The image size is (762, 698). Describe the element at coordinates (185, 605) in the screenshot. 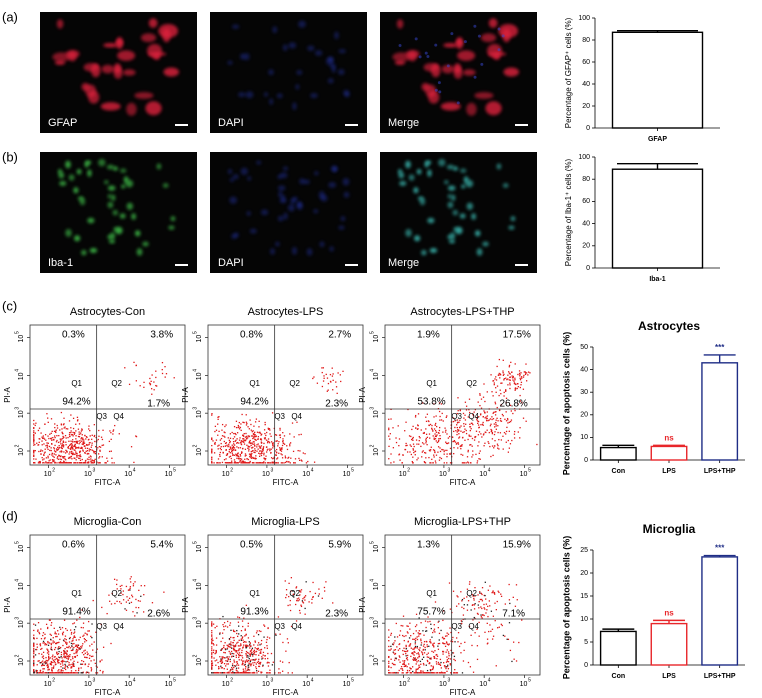

I see `y-axis-label: PI-A` at that location.